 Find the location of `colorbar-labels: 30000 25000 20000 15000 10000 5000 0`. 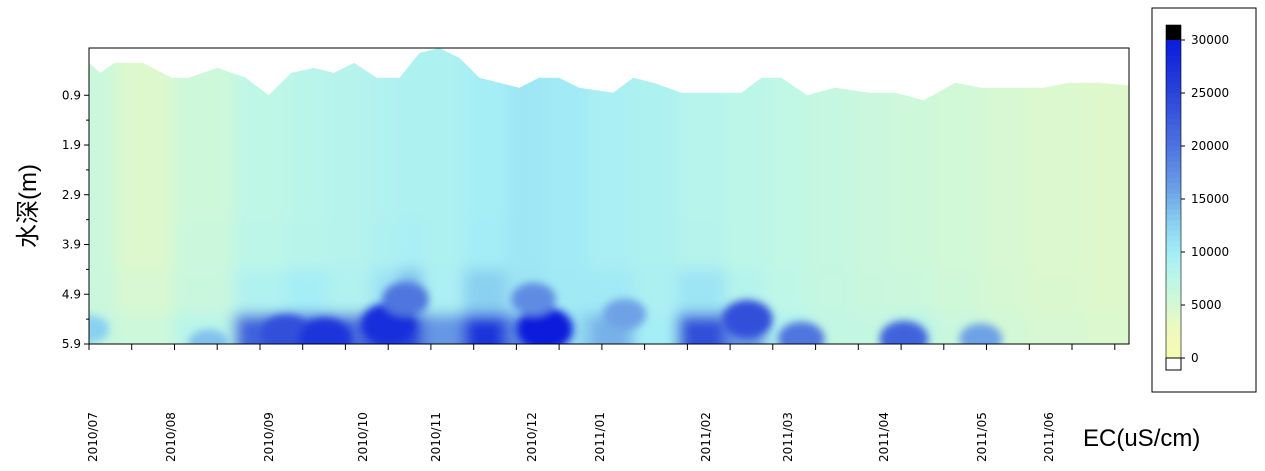

colorbar-labels: 30000 25000 20000 15000 10000 5000 0 is located at coordinates (1205, 199).